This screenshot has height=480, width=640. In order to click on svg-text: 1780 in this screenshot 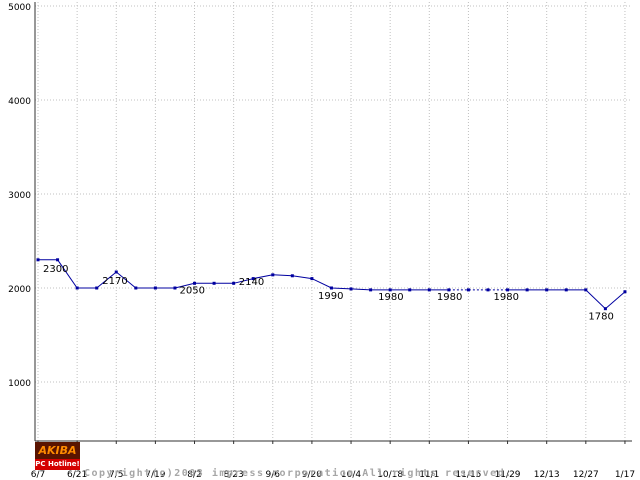, I will do `click(600, 317)`.